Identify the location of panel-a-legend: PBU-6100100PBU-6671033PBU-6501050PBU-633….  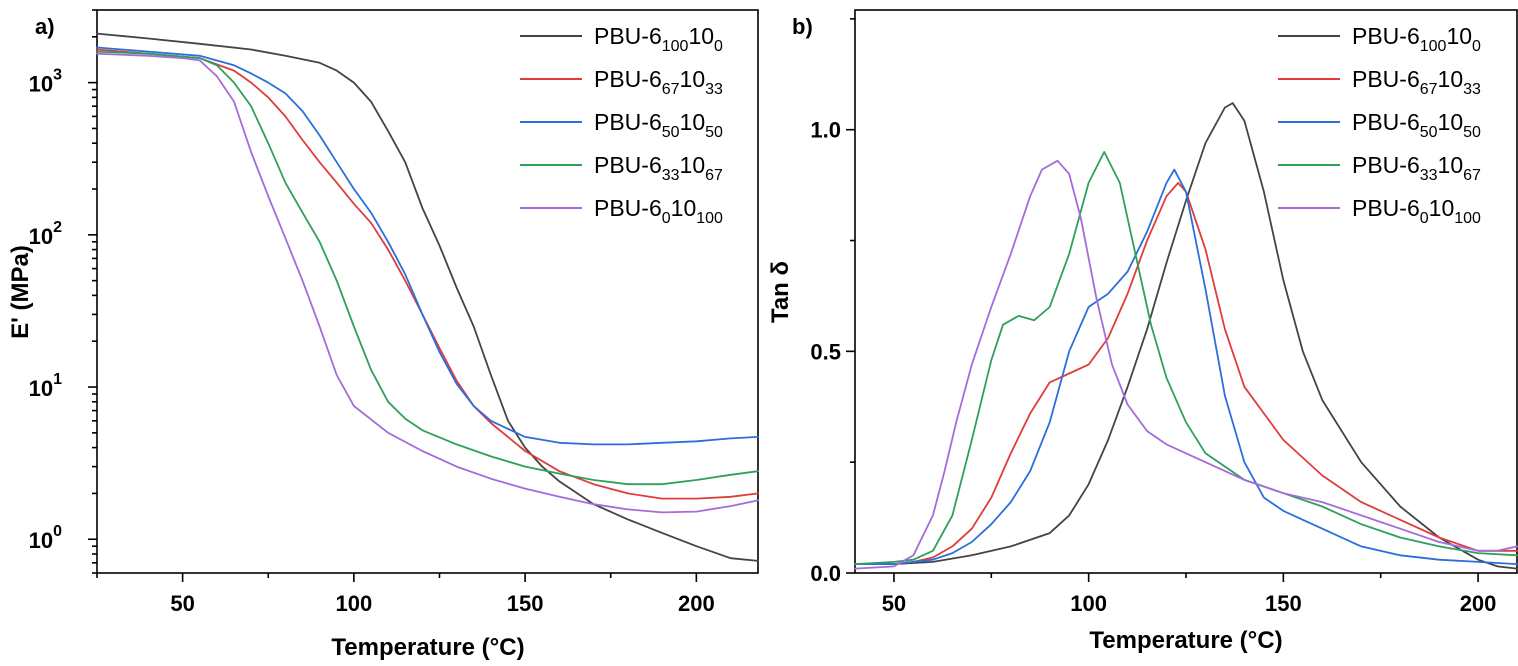
(621, 125).